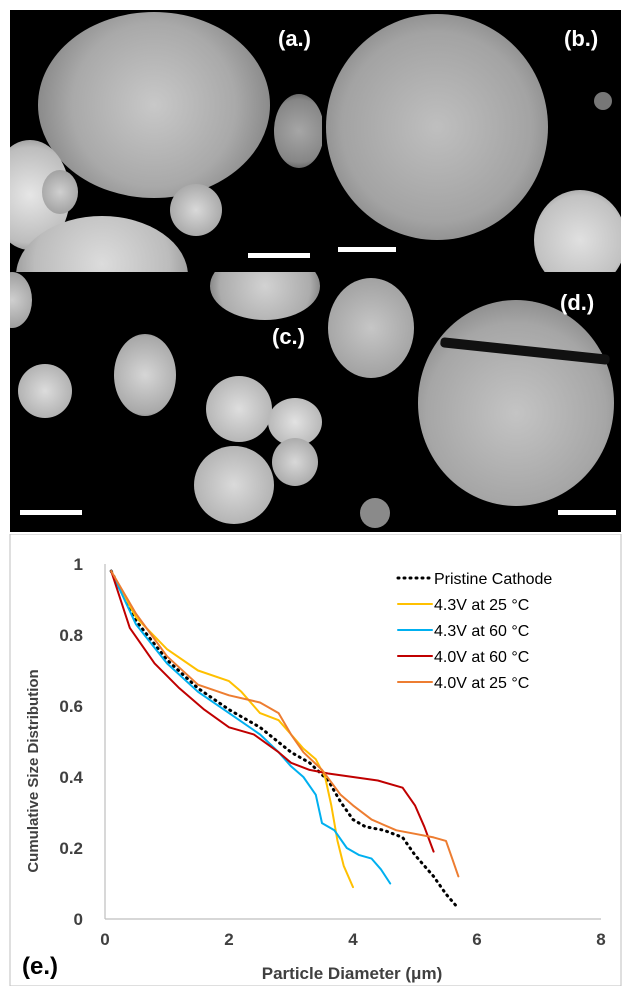  Describe the element at coordinates (104, 939) in the screenshot. I see `x-tick-label: 0` at that location.